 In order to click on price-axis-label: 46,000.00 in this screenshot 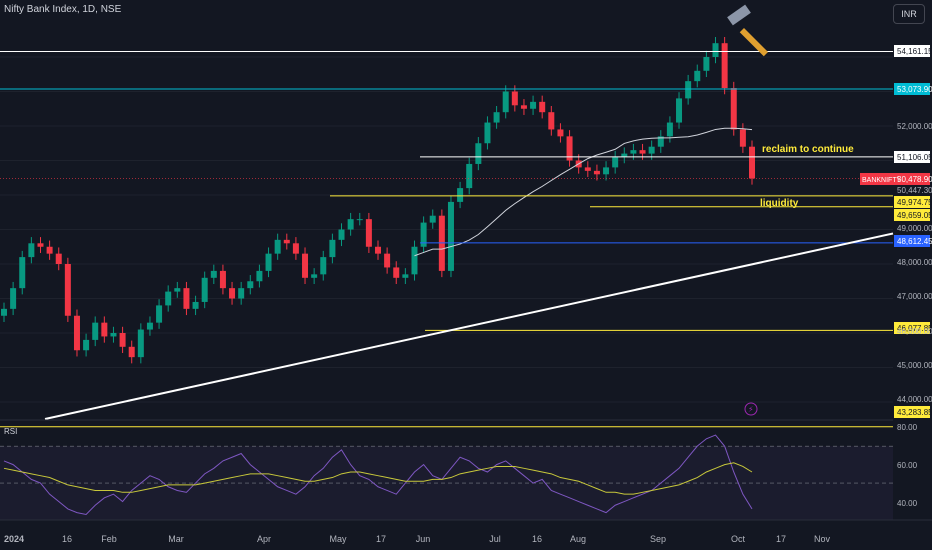, I will do `click(914, 331)`.